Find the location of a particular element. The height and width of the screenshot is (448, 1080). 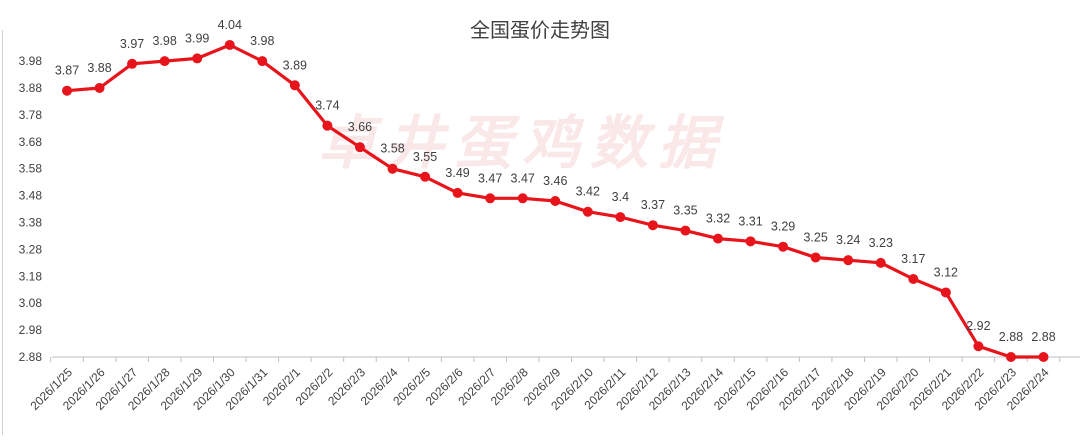

data-label: 3.24 is located at coordinates (848, 240).